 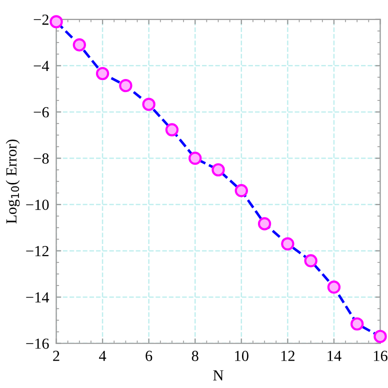 I want to click on y-tick-label: −4, so click(x=42, y=65).